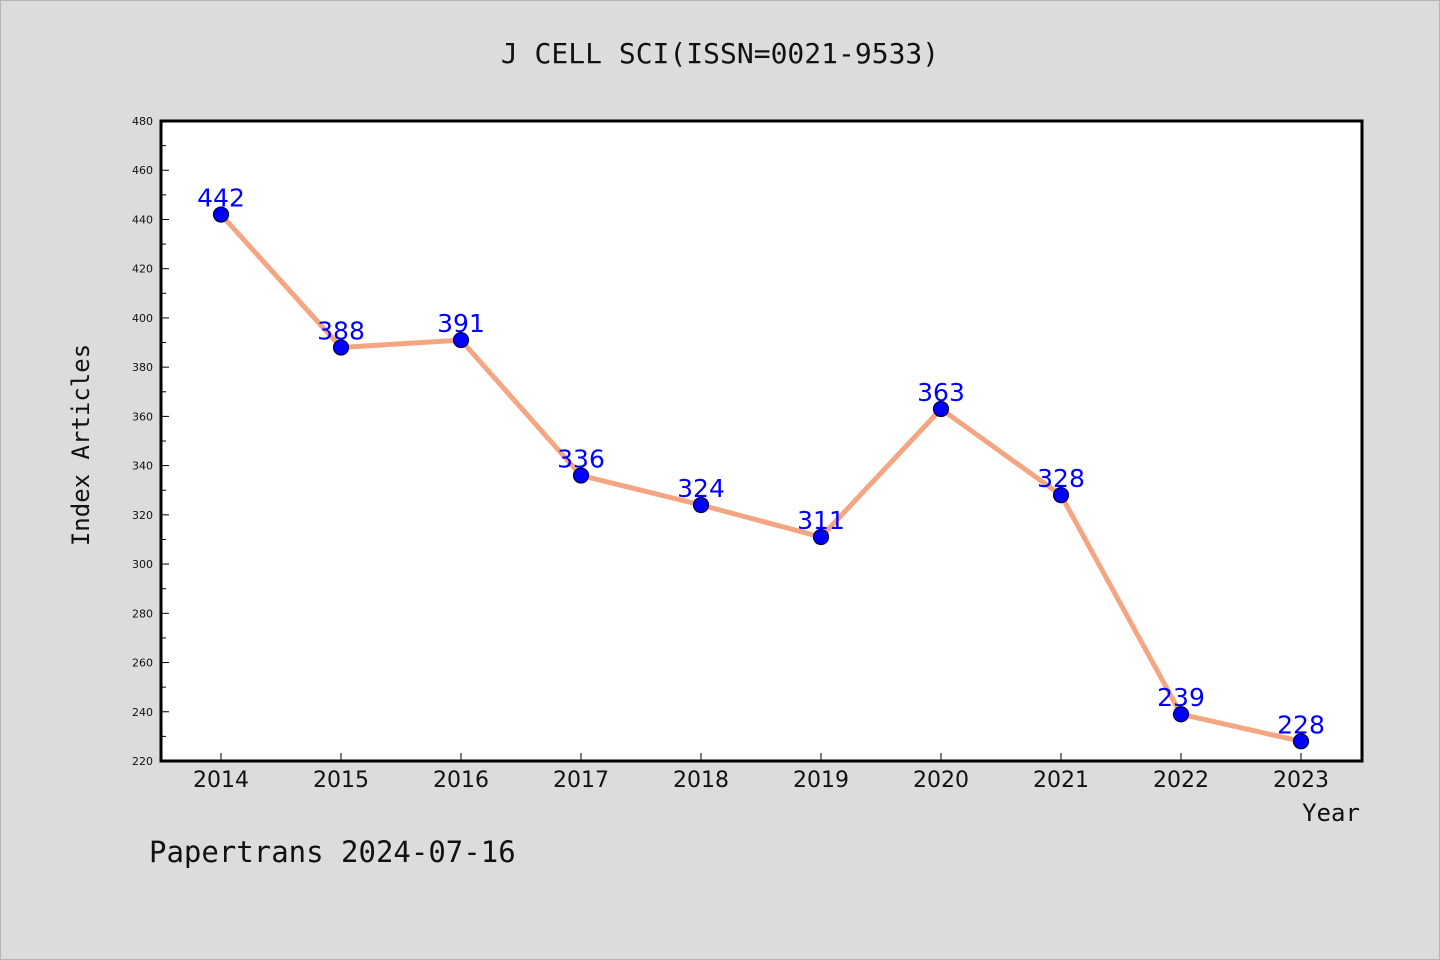 This screenshot has height=960, width=1440. Describe the element at coordinates (1301, 724) in the screenshot. I see `data-label: 228` at that location.